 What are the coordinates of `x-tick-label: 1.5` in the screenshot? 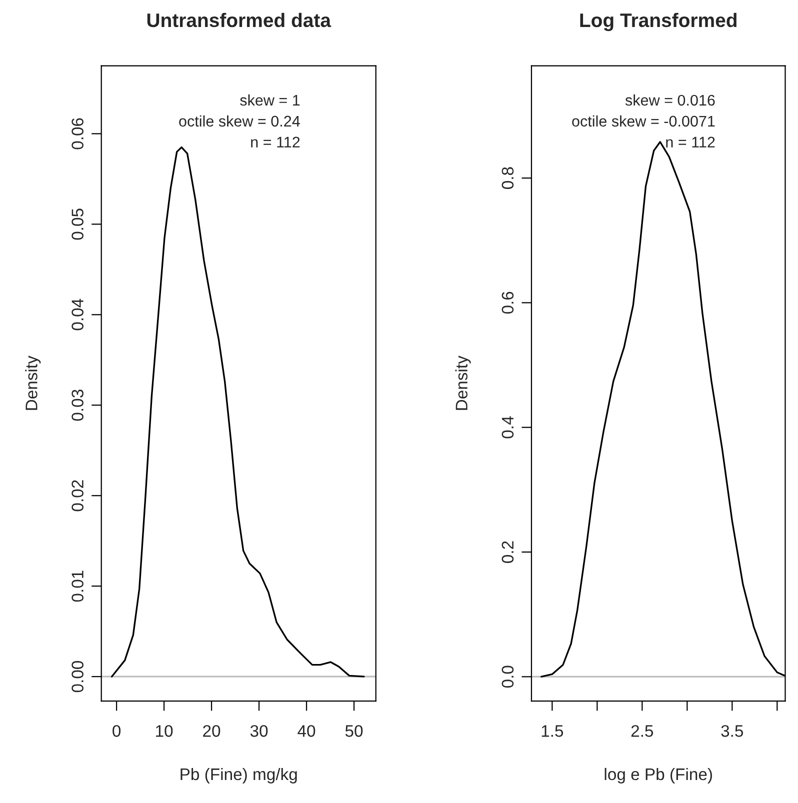 It's located at (553, 731).